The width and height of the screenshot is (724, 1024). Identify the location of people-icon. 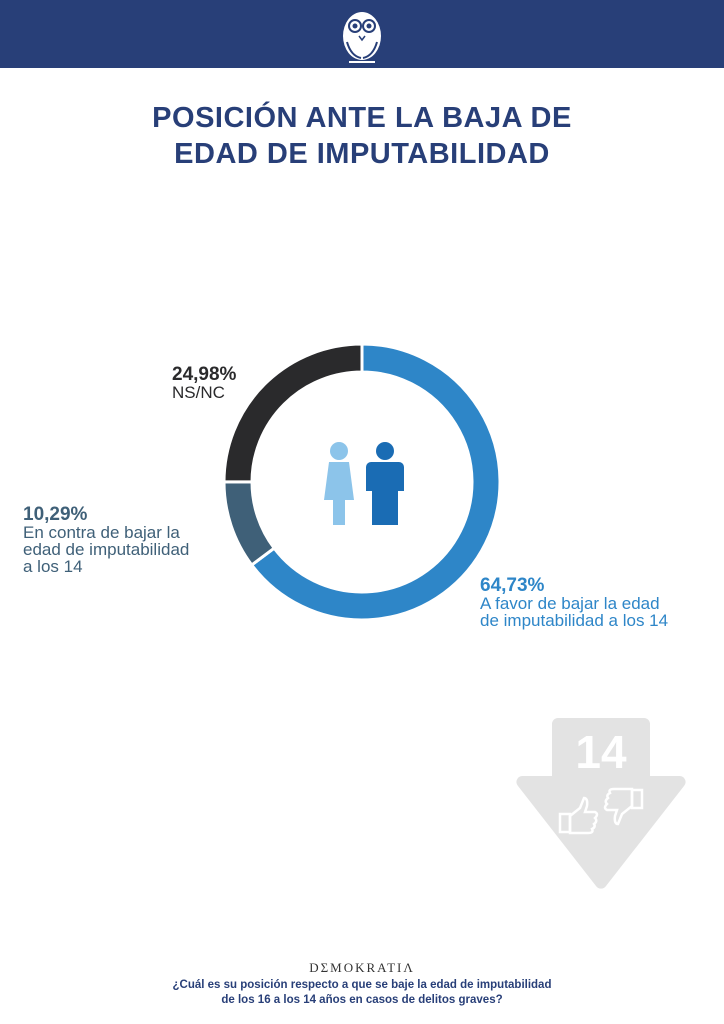
(364, 483).